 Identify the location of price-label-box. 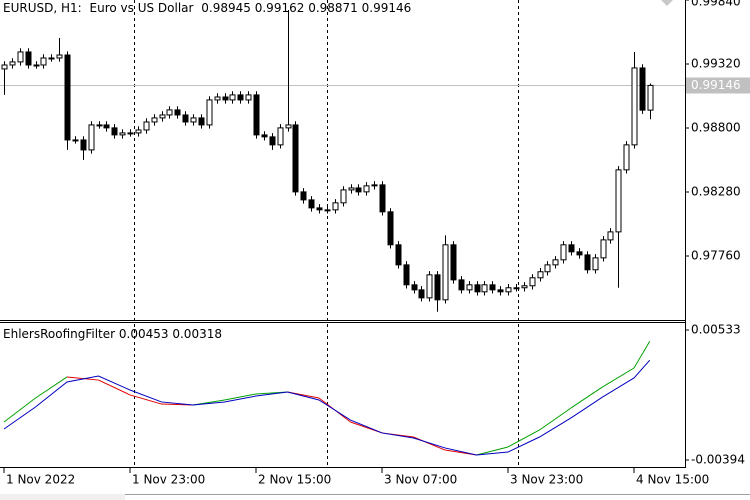
(718, 85).